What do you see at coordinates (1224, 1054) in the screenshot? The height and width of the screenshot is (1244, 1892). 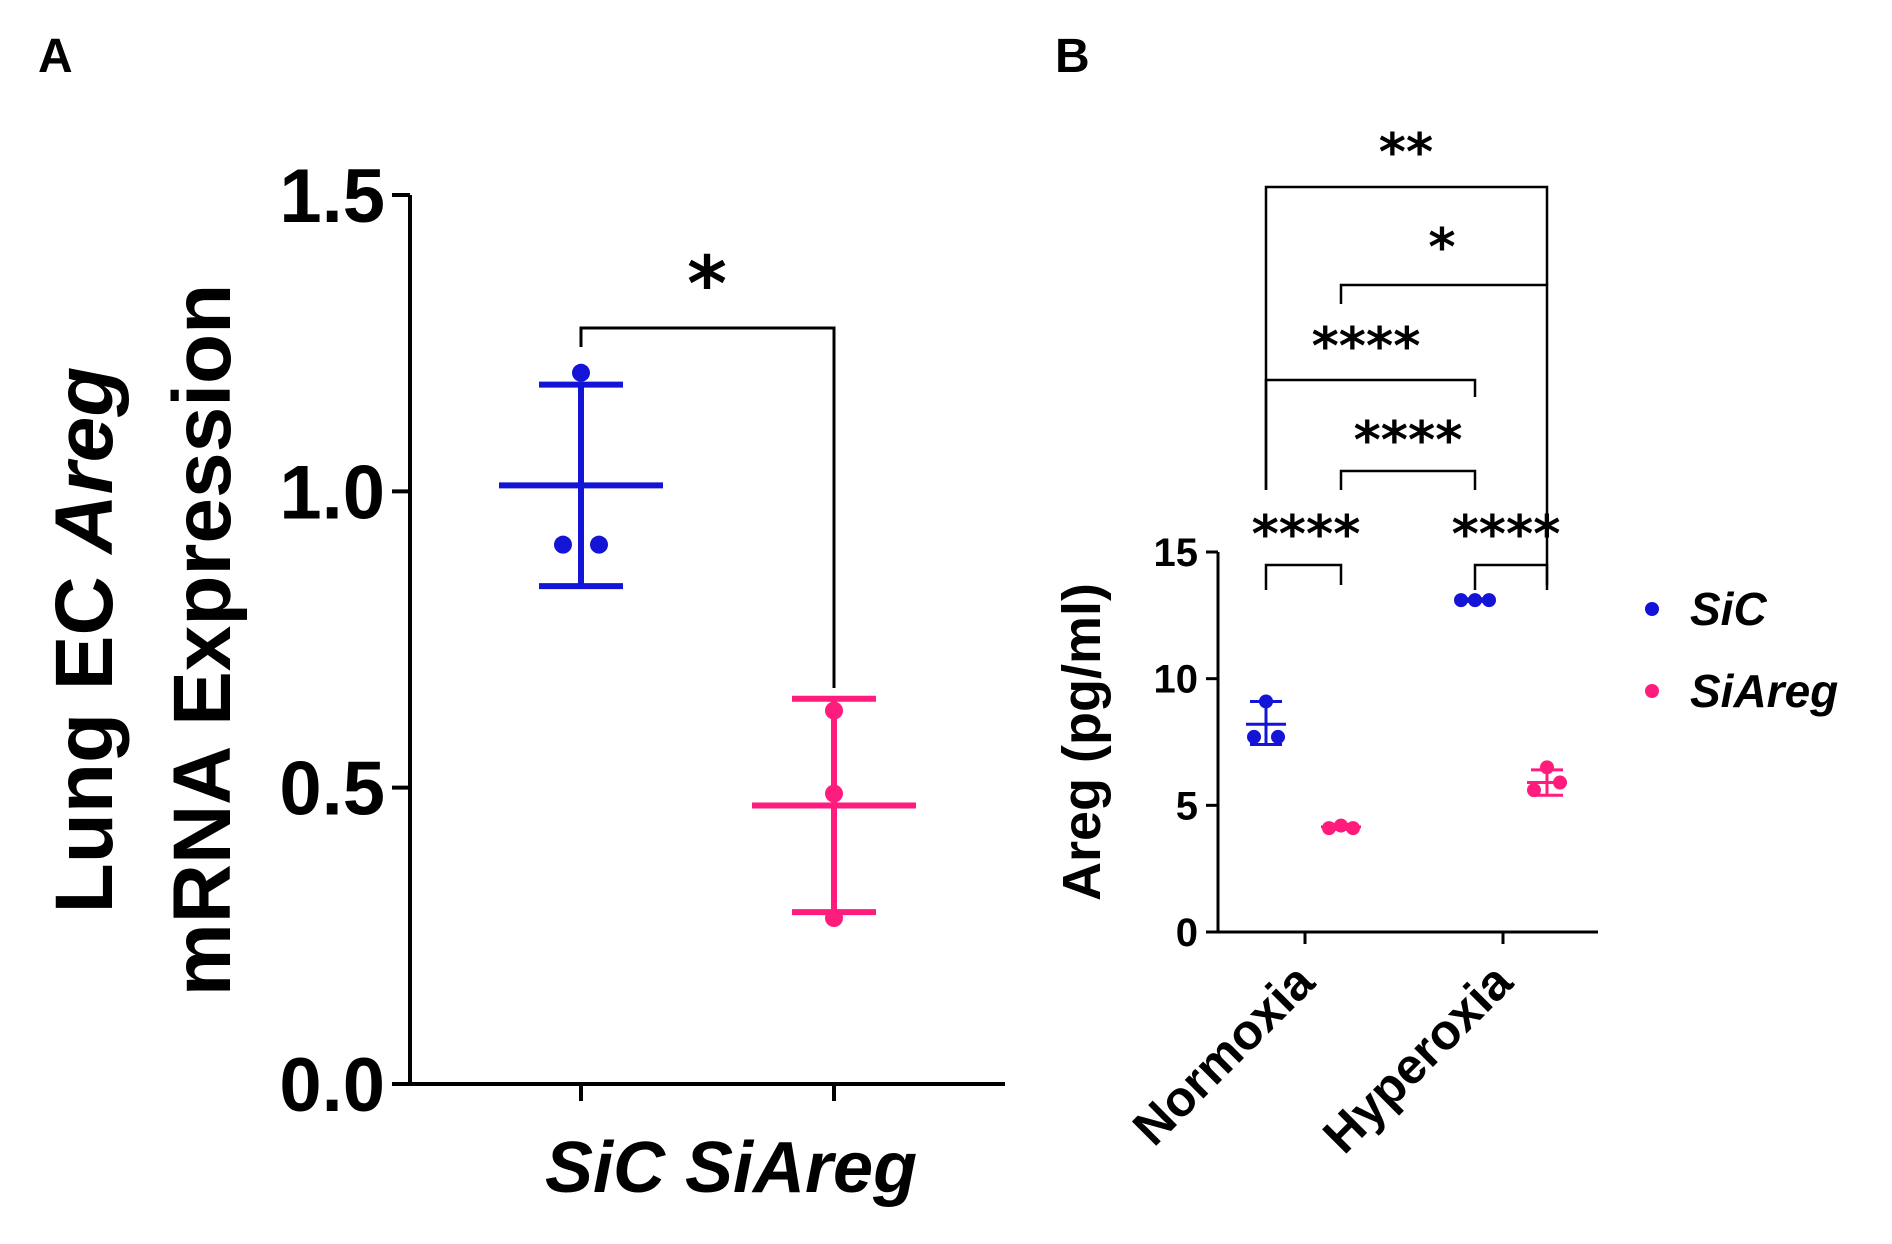 I see `chart-b-xtick-label: Normoxia` at bounding box center [1224, 1054].